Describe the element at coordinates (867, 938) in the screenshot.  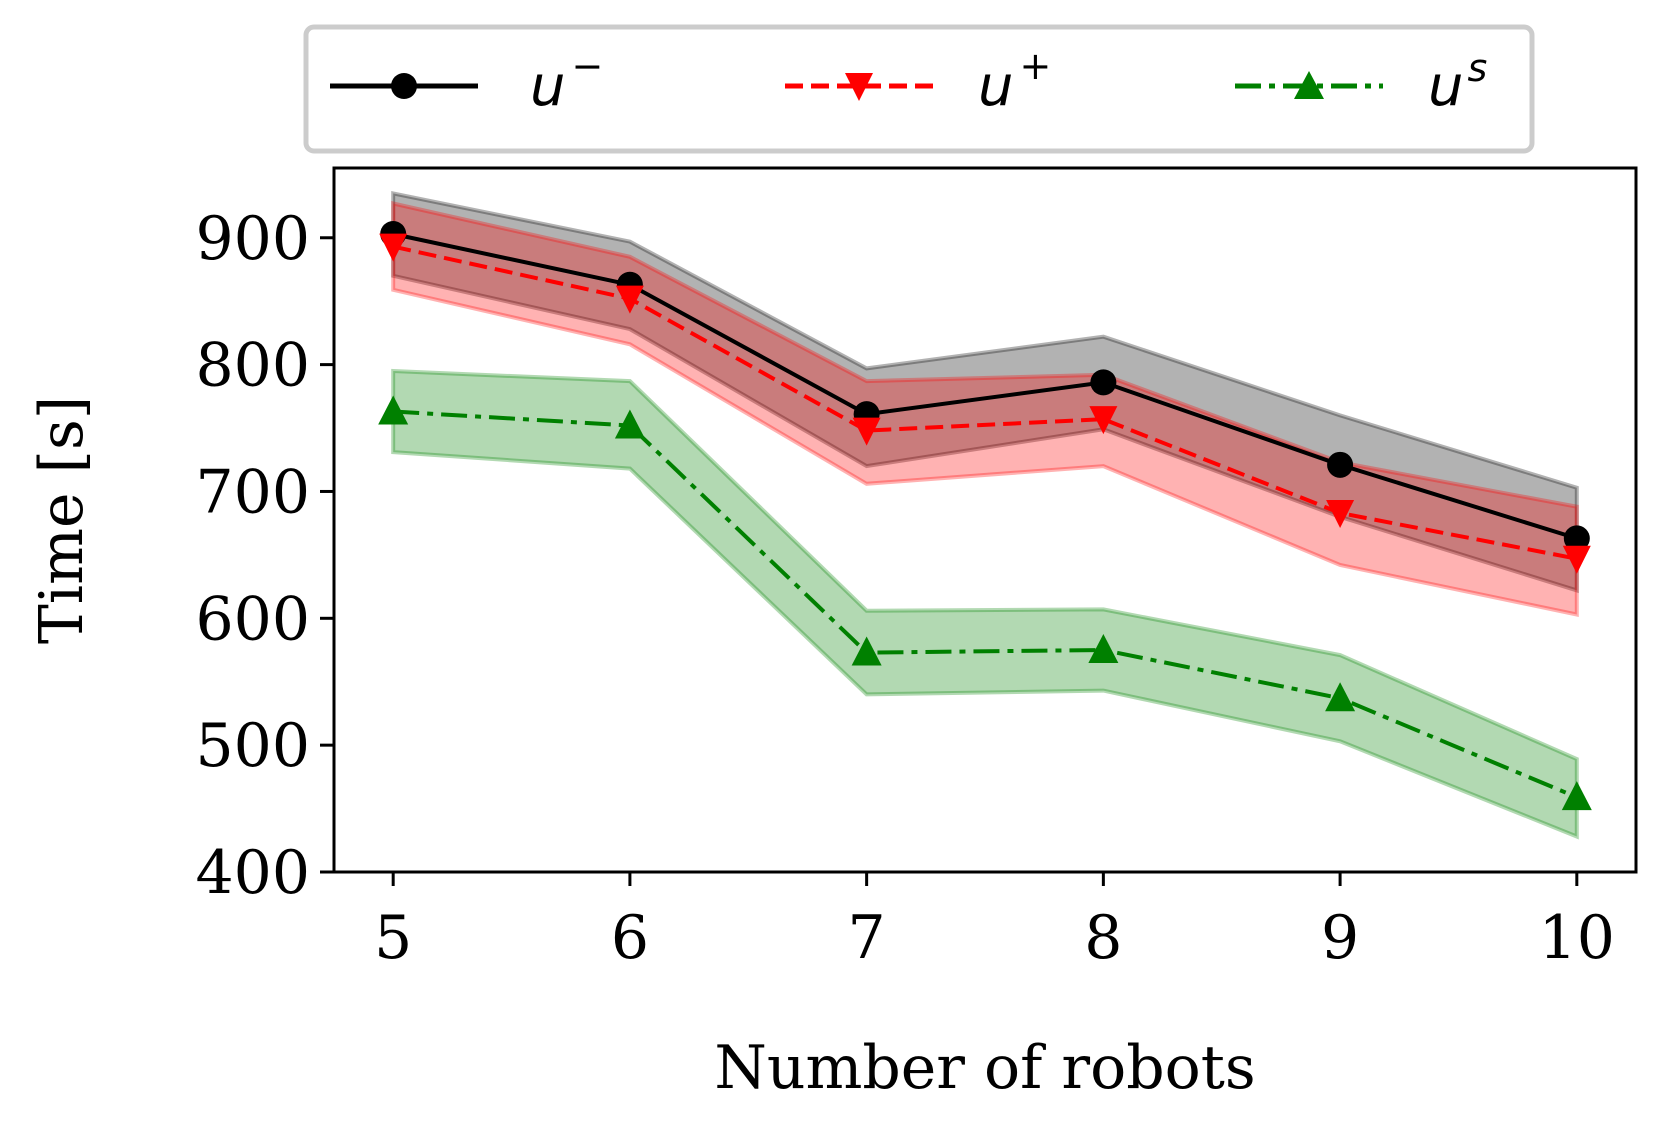
I see `x-tick-label-7: 7` at that location.